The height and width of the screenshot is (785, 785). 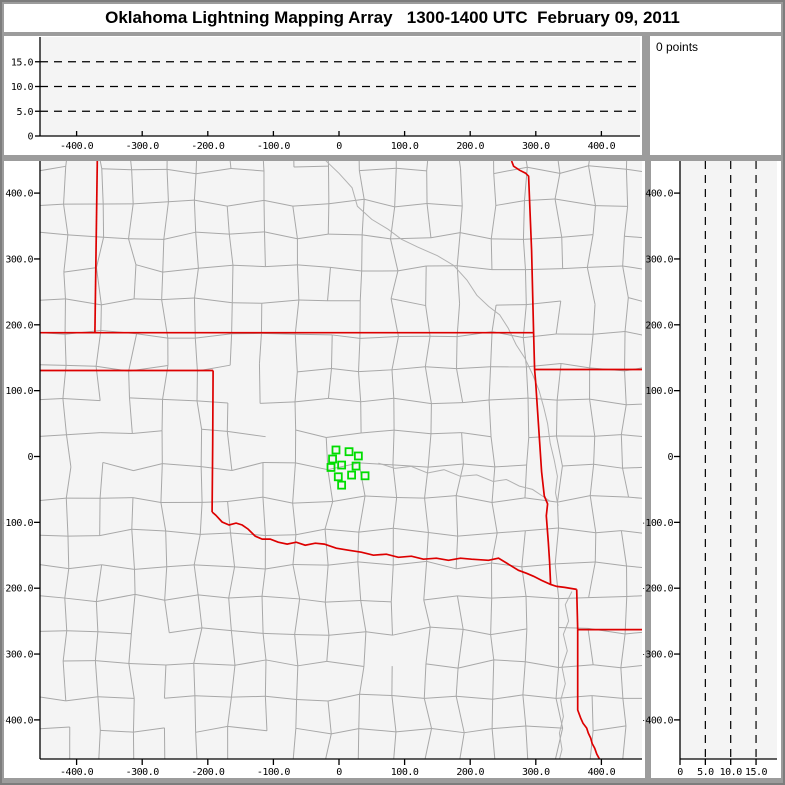 What do you see at coordinates (715, 95) in the screenshot?
I see `points-count-panel: 0 points` at bounding box center [715, 95].